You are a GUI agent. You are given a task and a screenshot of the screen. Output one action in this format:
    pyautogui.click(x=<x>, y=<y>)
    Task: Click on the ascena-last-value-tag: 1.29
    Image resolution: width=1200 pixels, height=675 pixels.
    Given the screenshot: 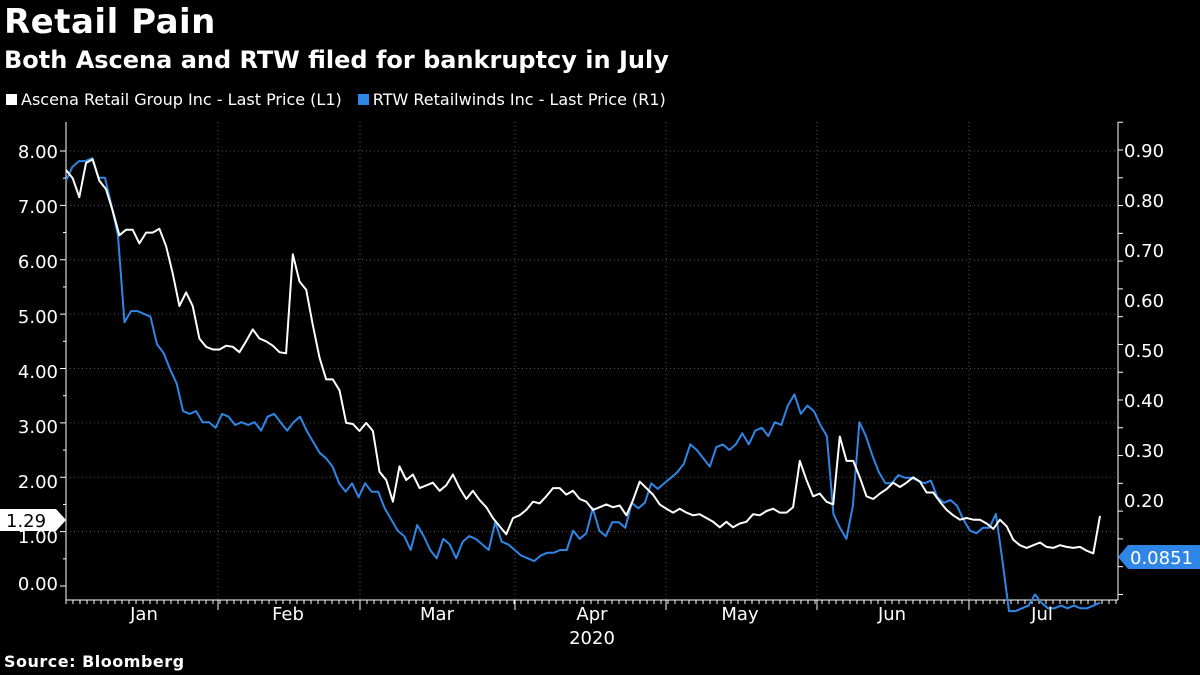 What is the action you would take?
    pyautogui.click(x=33, y=520)
    